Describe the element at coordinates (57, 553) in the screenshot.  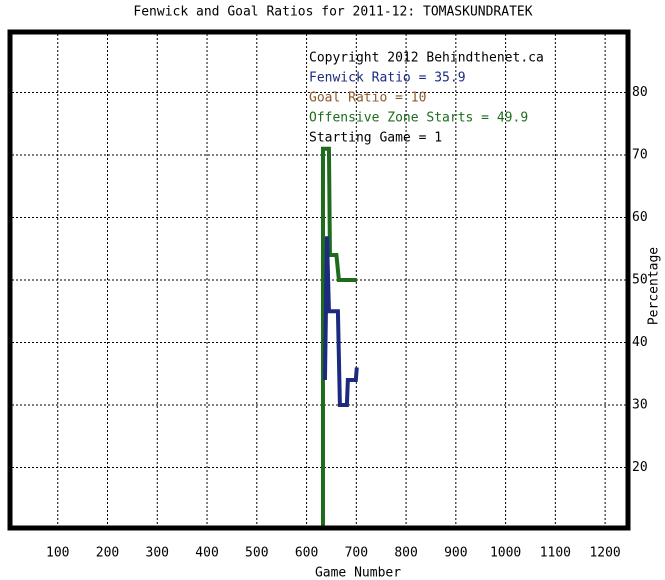
I see `x-tick-label: 100` at that location.